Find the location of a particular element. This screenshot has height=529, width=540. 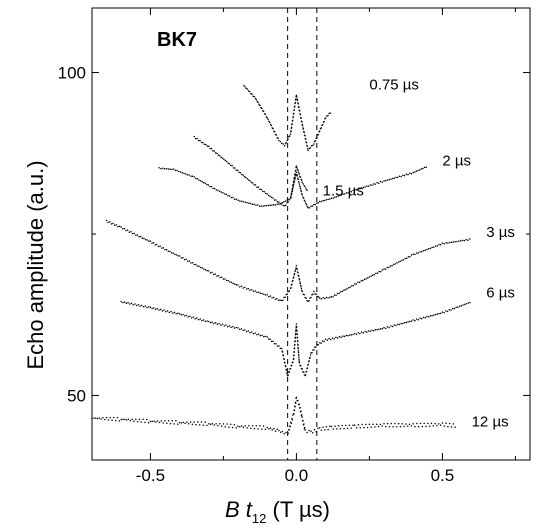

series-label: 12 µs is located at coordinates (490, 421).